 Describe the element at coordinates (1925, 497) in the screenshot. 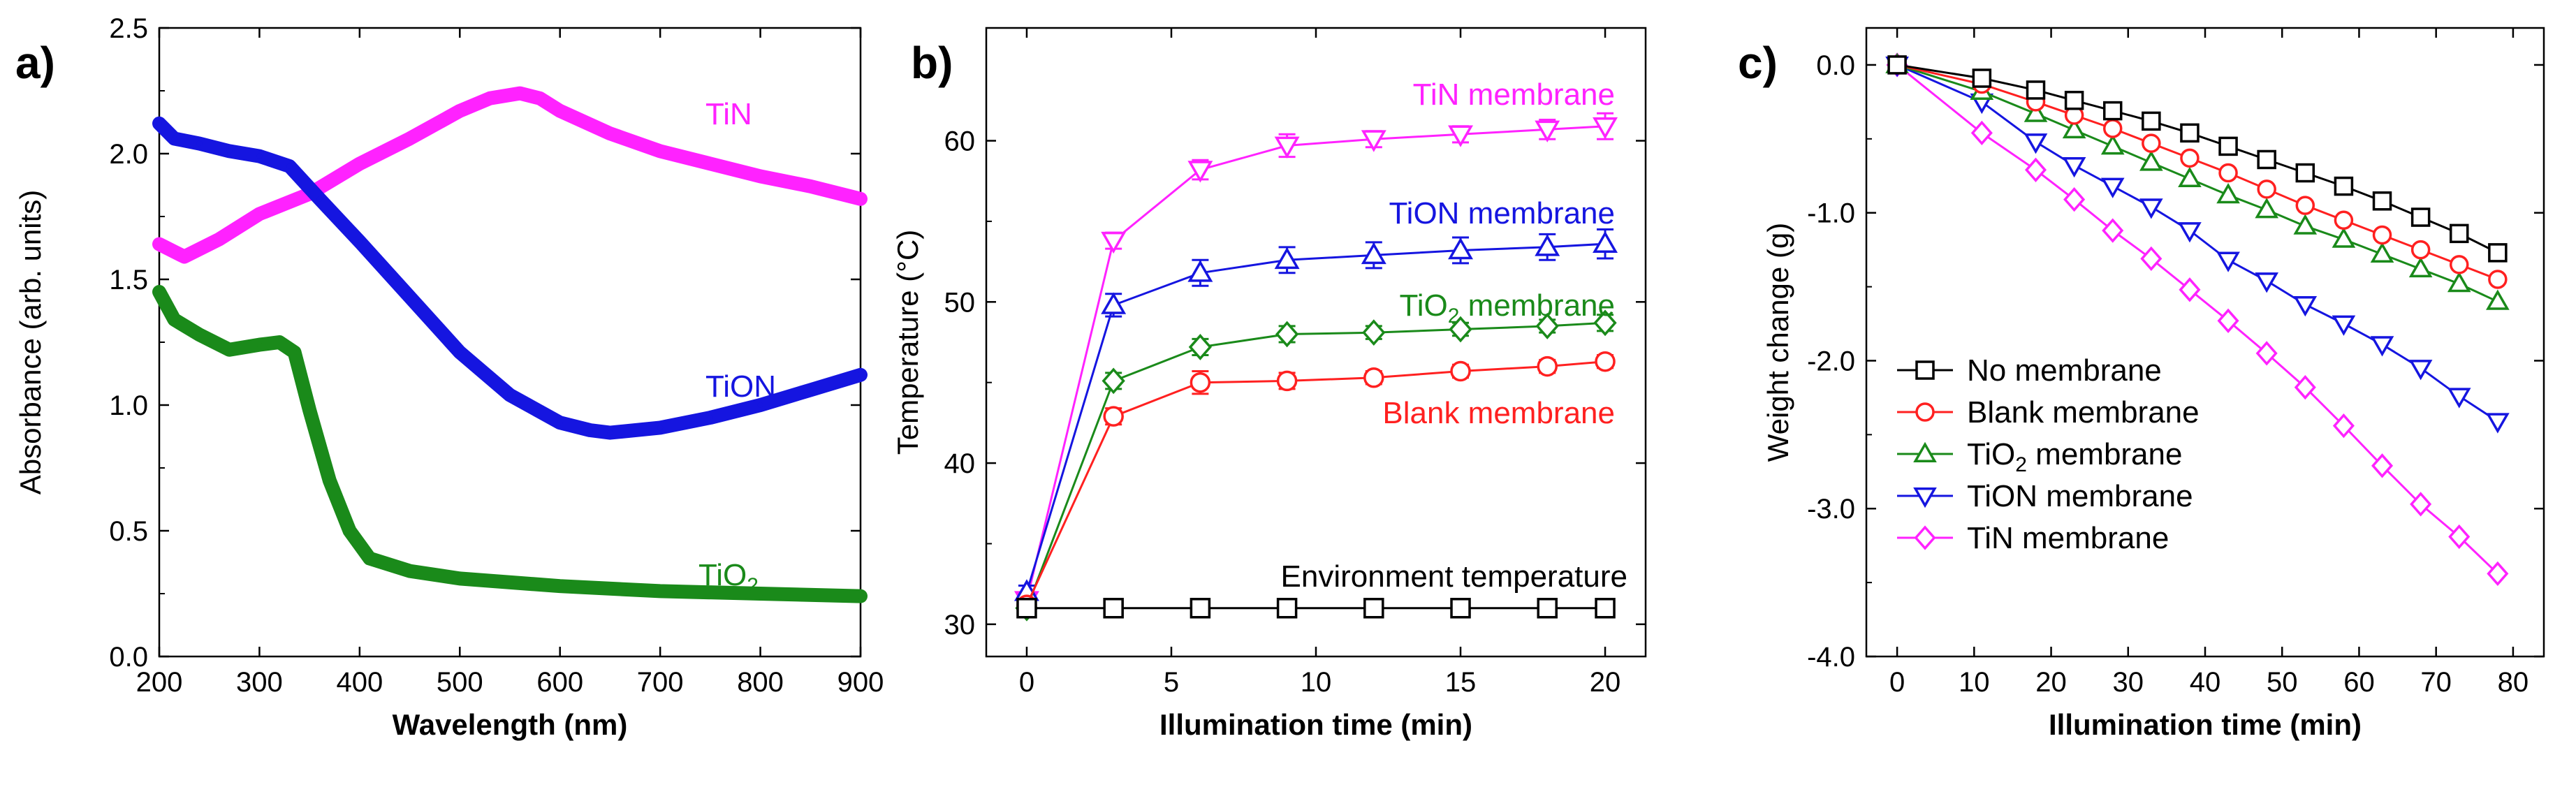

I see `legend-marker-tion-membrane` at that location.